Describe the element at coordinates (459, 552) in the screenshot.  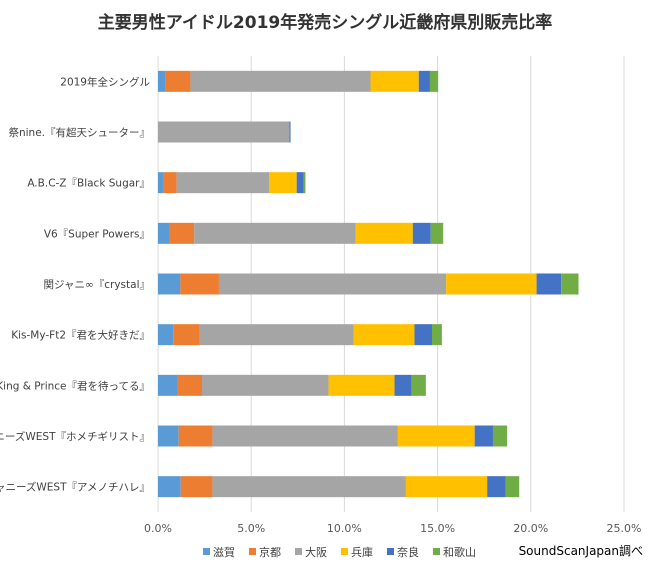
I see `legend-label: 和歌山` at that location.